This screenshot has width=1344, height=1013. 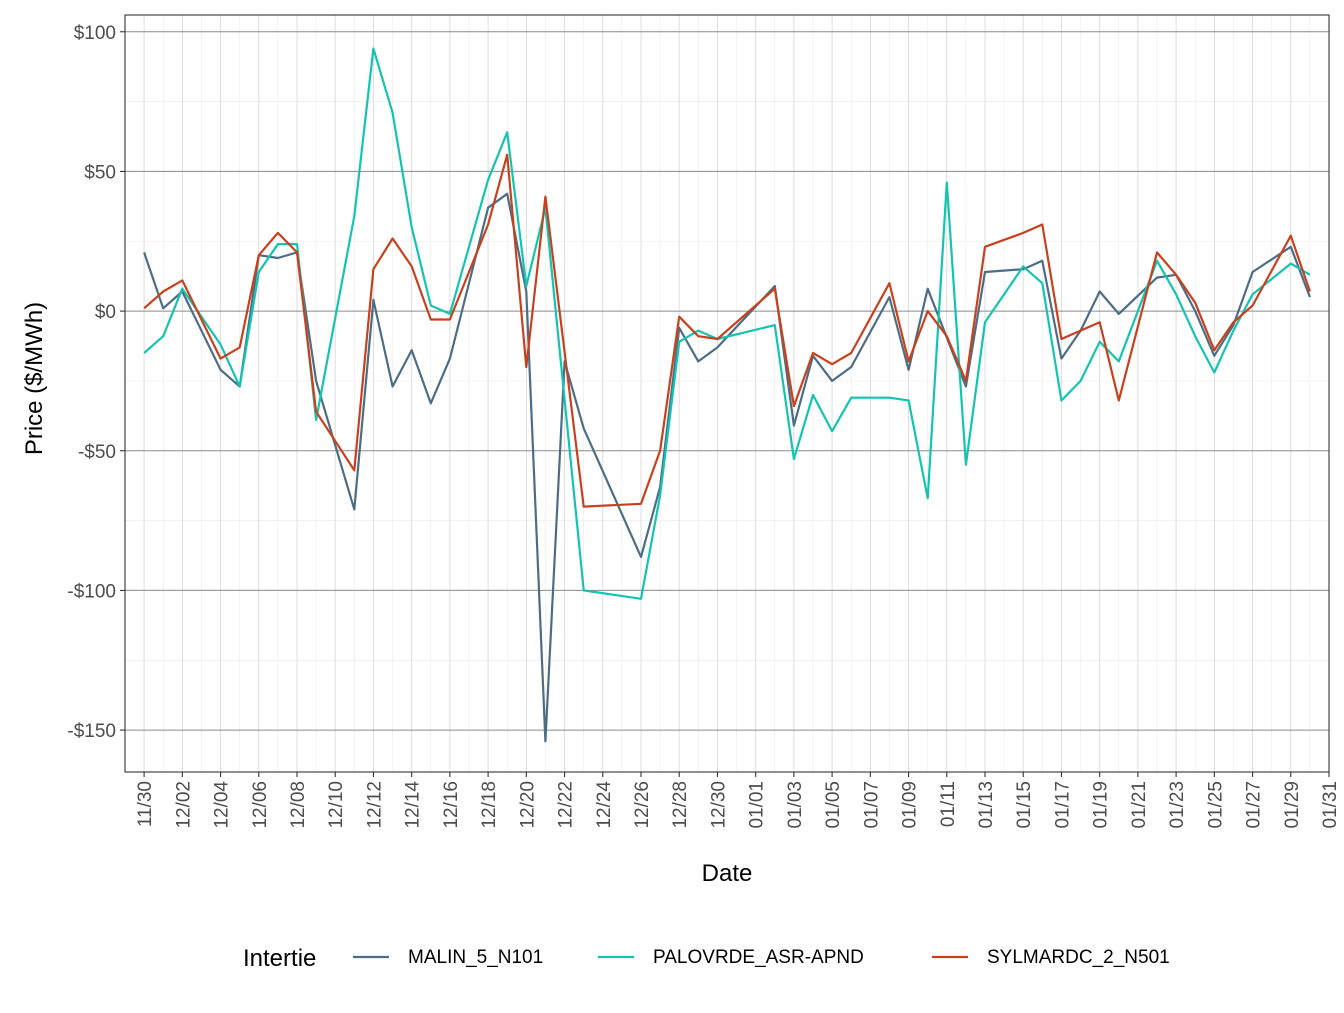 What do you see at coordinates (97, 452) in the screenshot?
I see `y-tick-label: -$50` at bounding box center [97, 452].